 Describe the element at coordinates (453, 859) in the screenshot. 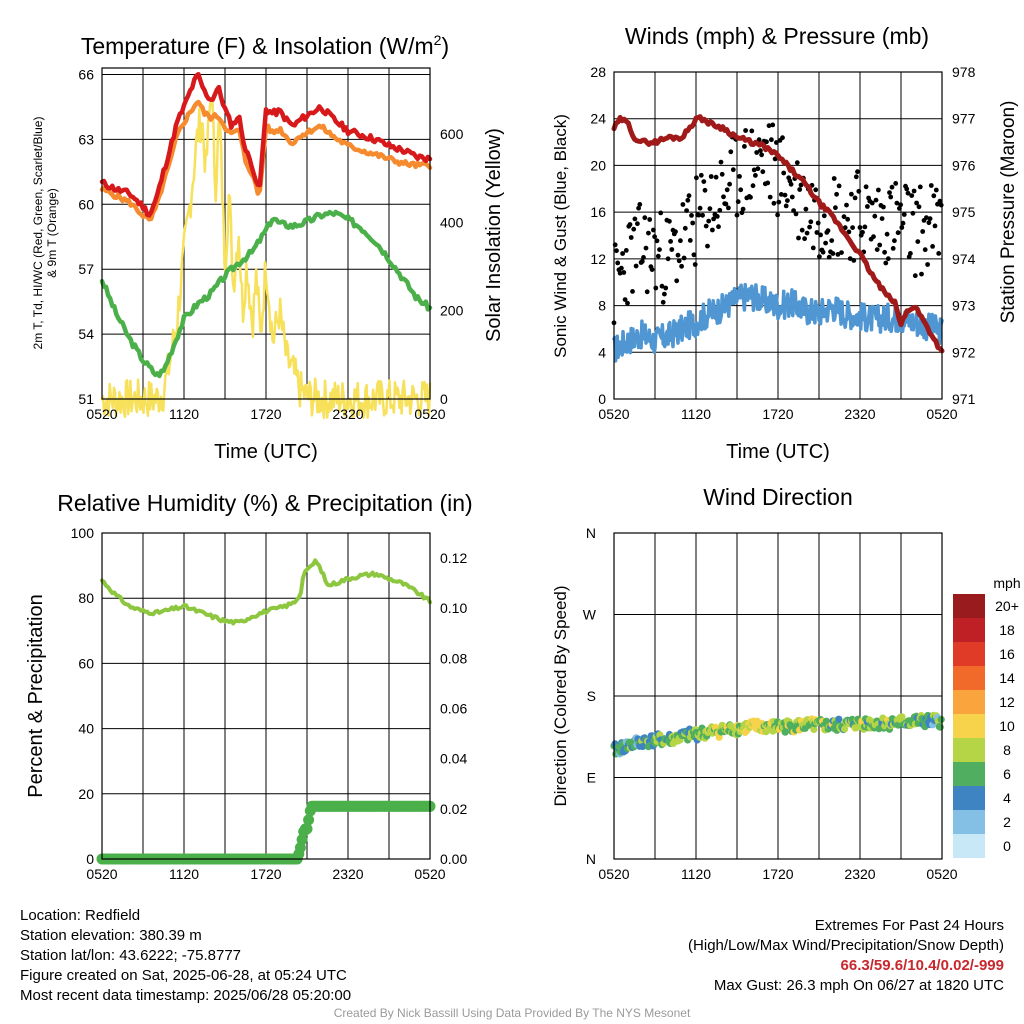

I see `precipitation-y-tick-label: 0.00` at that location.